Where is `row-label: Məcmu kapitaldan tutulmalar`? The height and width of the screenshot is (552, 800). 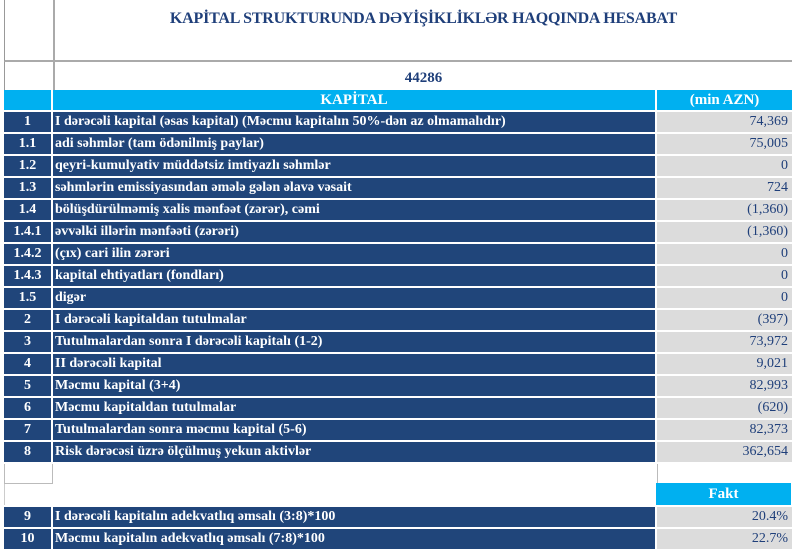
row-label: Məcmu kapitaldan tutulmalar is located at coordinates (354, 408).